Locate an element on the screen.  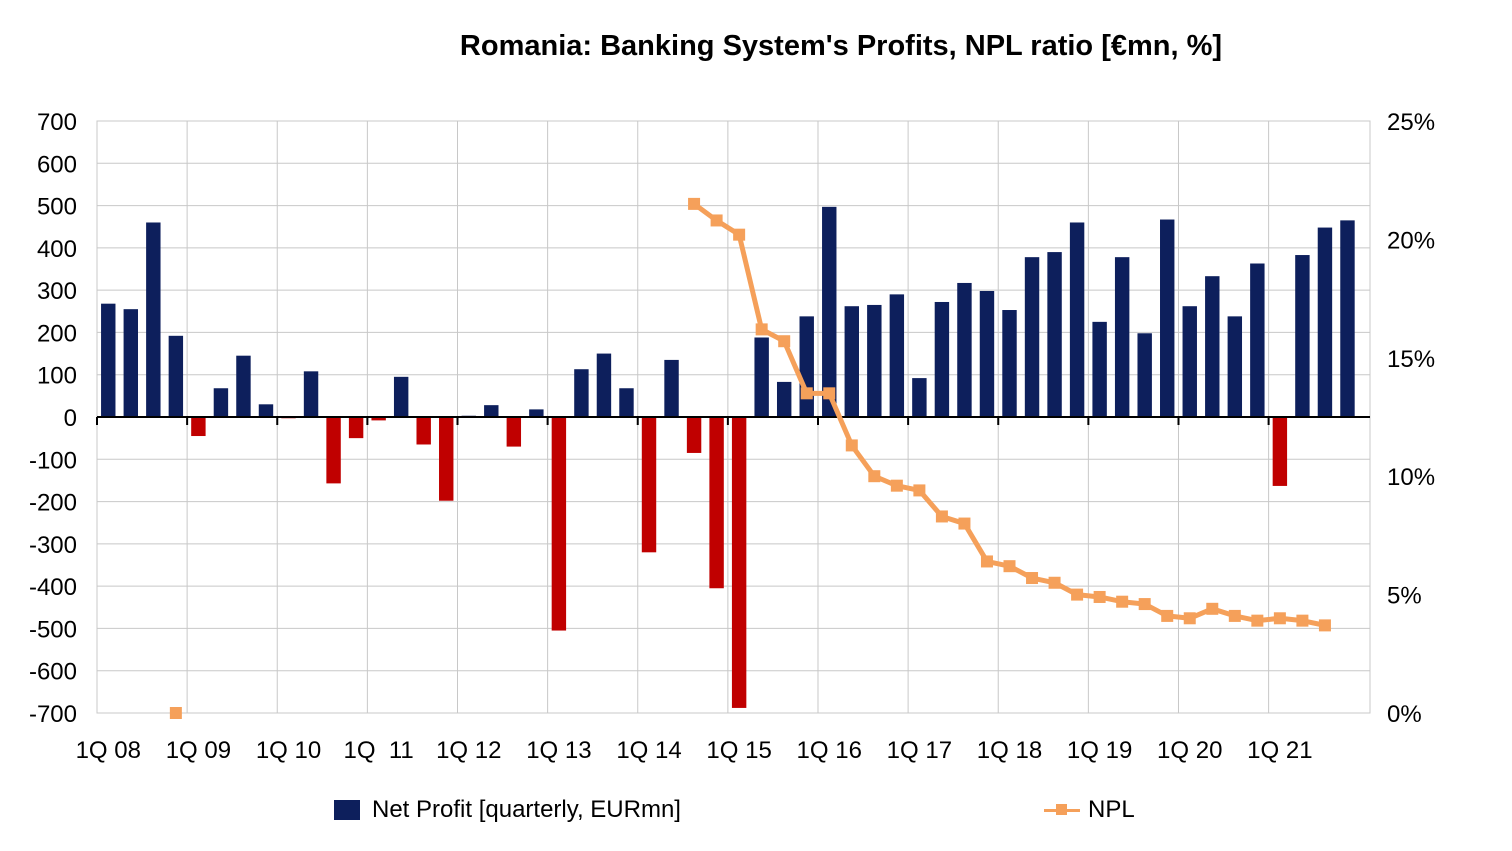
legend-swatch-npl is located at coordinates (1062, 810).